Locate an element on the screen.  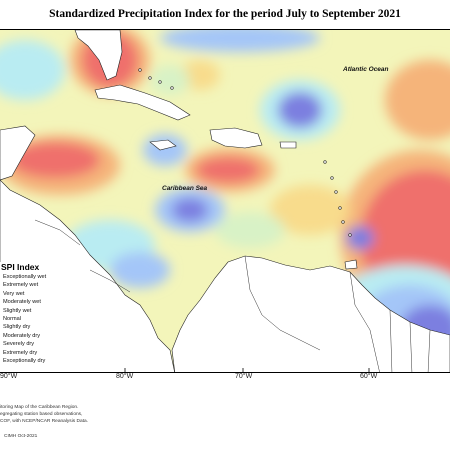
longitude-label-60w: 60°W is located at coordinates (369, 376).